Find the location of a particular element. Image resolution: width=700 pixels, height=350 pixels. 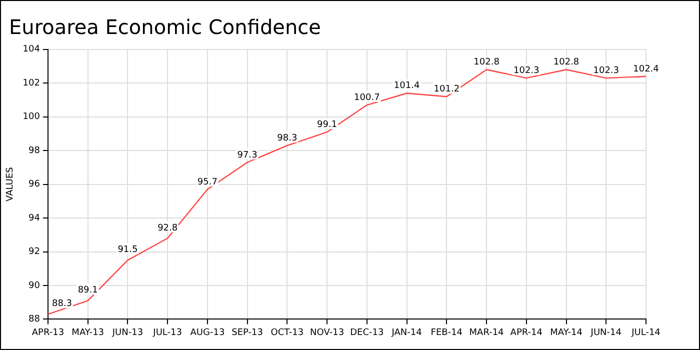

y-tick-label: 96 is located at coordinates (34, 185).